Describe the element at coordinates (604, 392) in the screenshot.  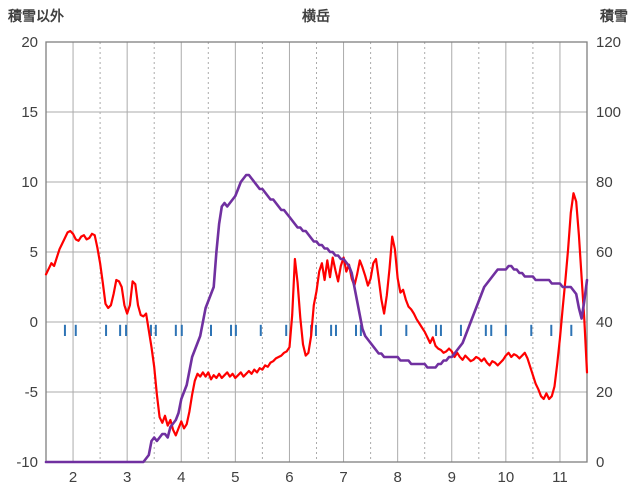
I see `right-axis-tick-label: 20` at that location.